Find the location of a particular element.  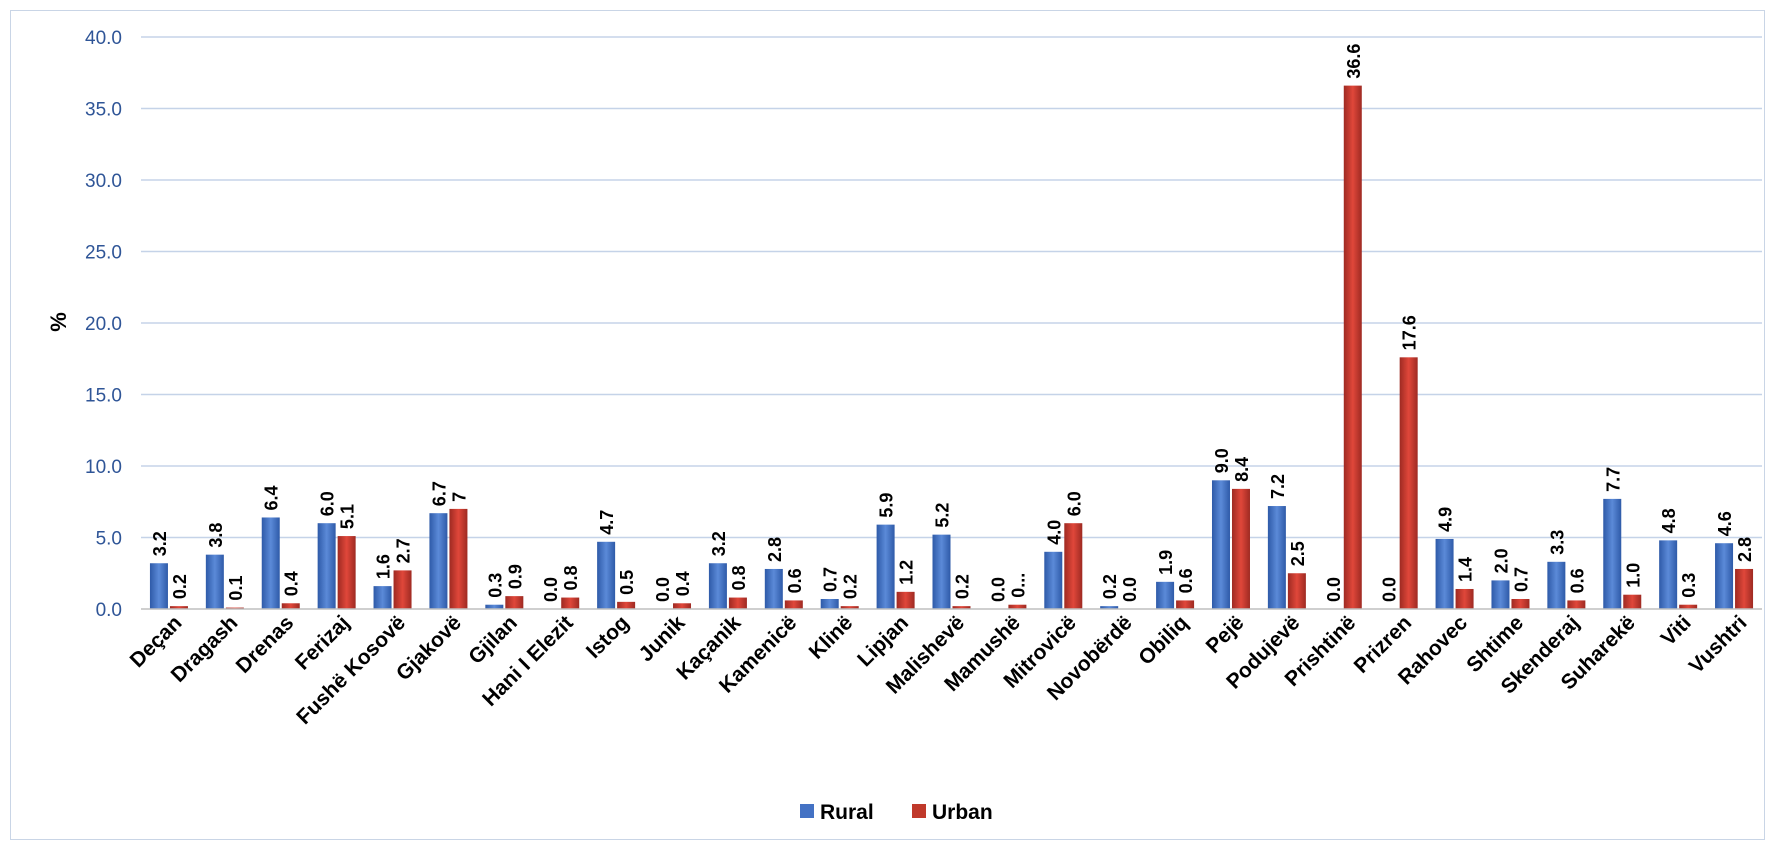

data-label-rural: 6.0 is located at coordinates (328, 503).